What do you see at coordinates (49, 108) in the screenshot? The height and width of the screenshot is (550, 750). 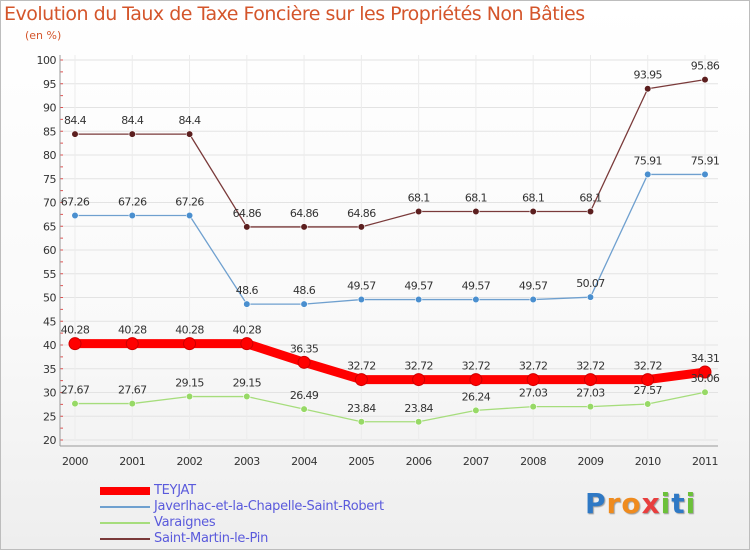 I see `y-tick-label: 90` at bounding box center [49, 108].